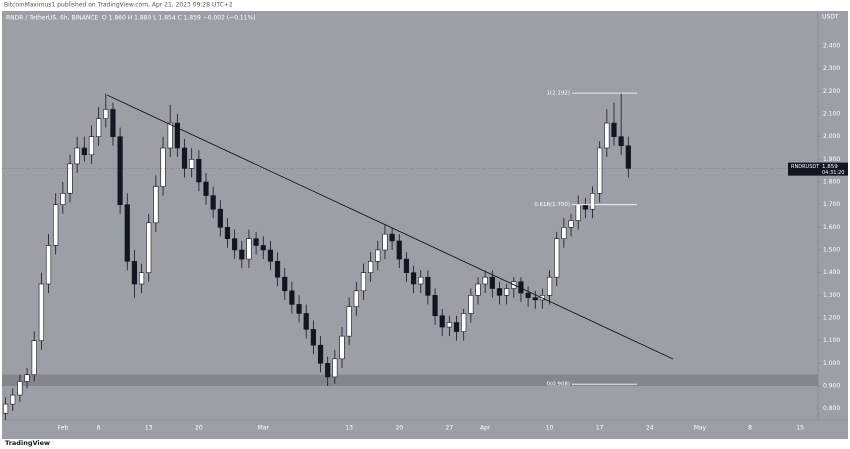 This screenshot has height=449, width=850. I want to click on y-tick-label: 2.200, so click(831, 91).